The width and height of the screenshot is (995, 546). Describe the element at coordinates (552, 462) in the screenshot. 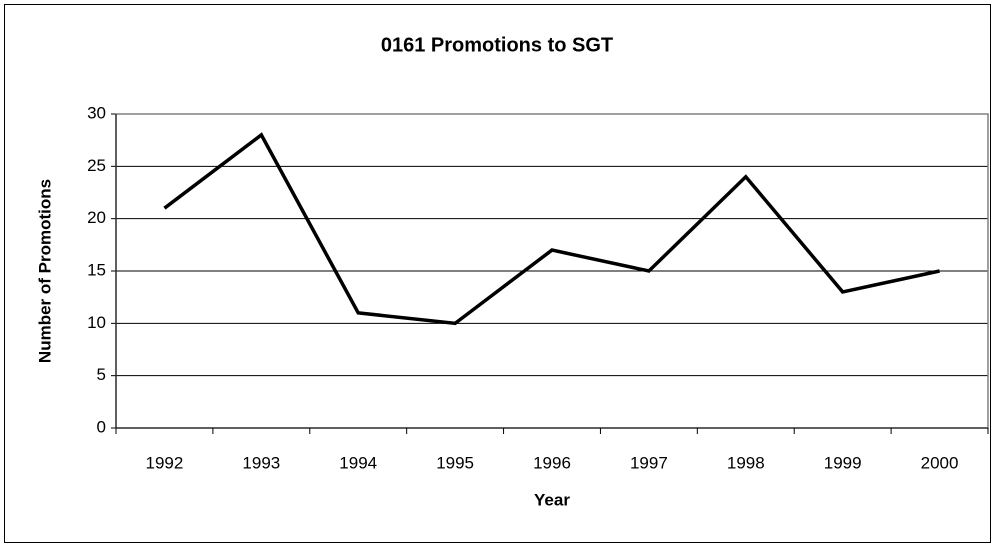

I see `x-tick-label: 1996` at that location.